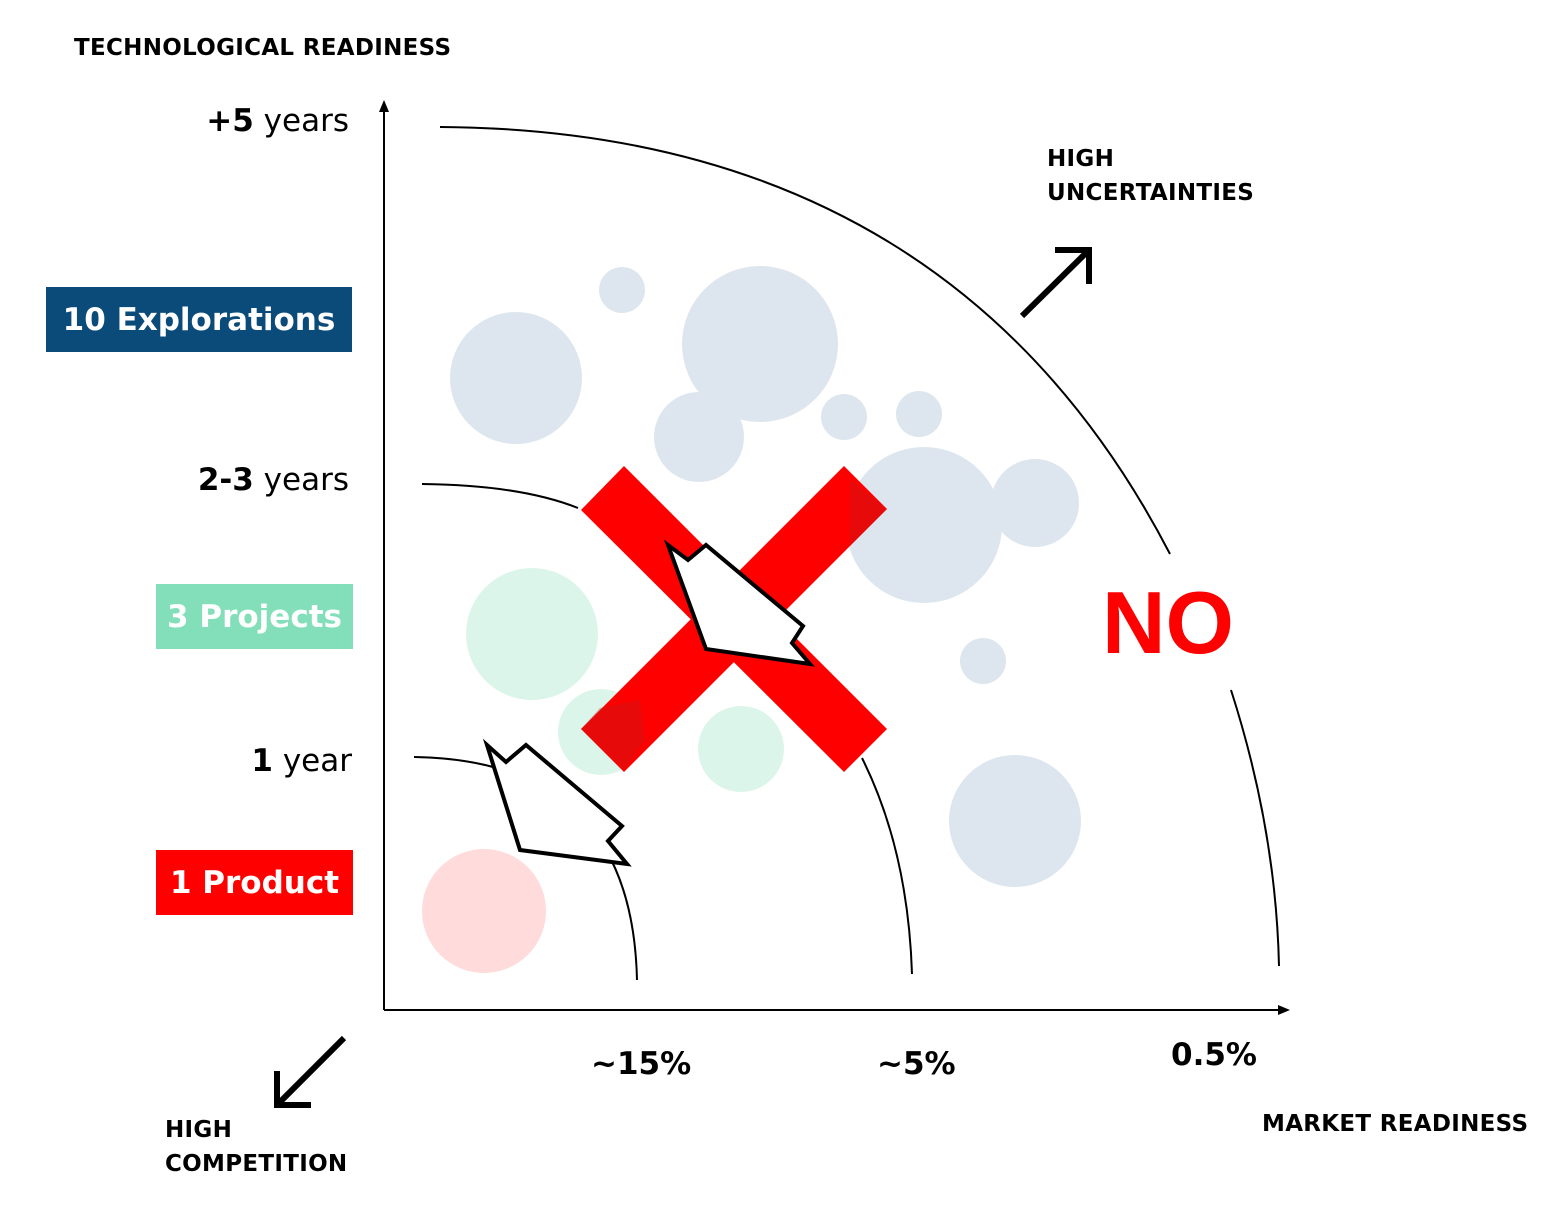 The height and width of the screenshot is (1224, 1562). I want to click on projects-badge: 3 Projects, so click(254, 616).